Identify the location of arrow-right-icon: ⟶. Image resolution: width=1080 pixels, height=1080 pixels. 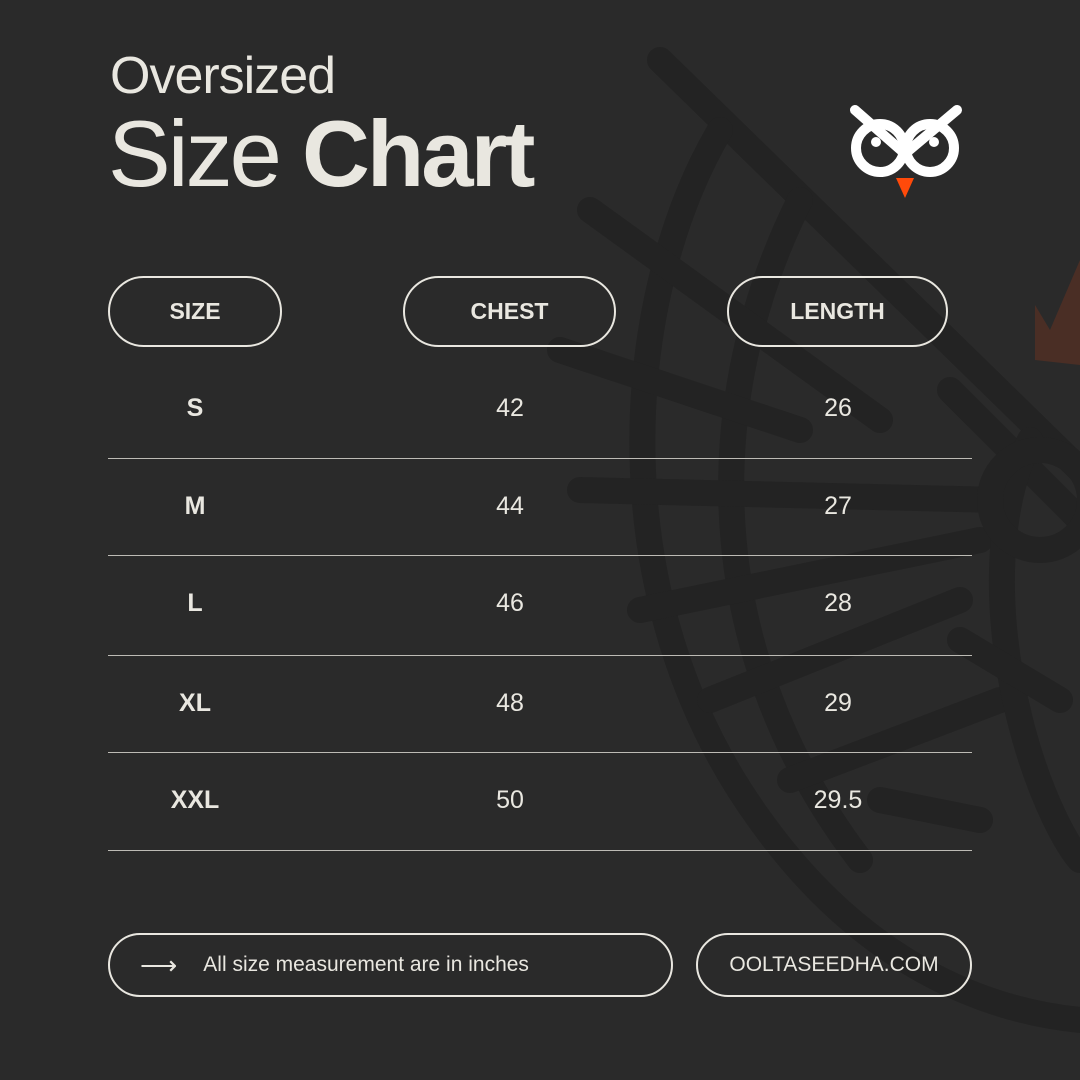
(159, 964).